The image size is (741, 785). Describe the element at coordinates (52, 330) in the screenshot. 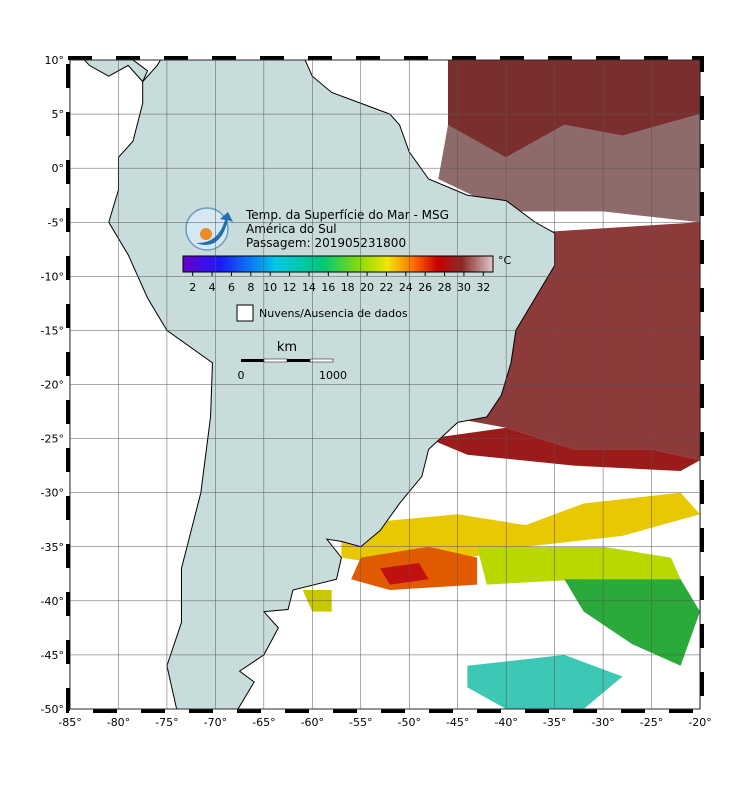

I see `y-tick-label: -15°` at that location.